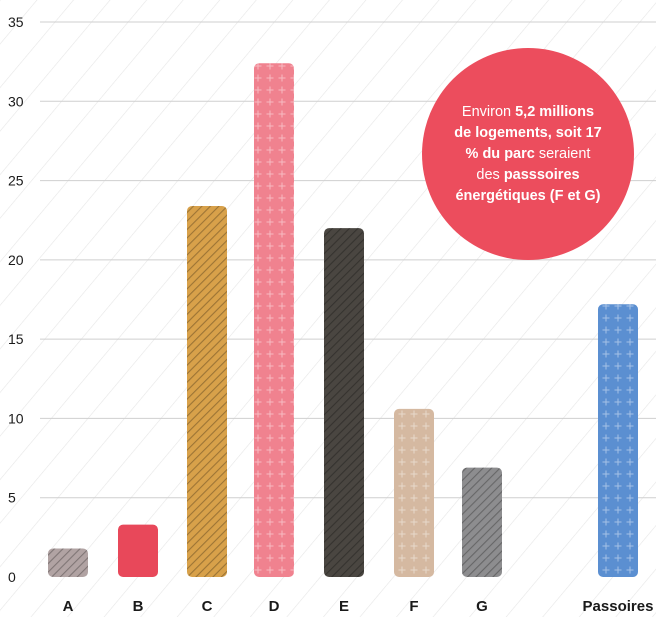 This screenshot has width=656, height=617. I want to click on bar-passoires, so click(618, 440).